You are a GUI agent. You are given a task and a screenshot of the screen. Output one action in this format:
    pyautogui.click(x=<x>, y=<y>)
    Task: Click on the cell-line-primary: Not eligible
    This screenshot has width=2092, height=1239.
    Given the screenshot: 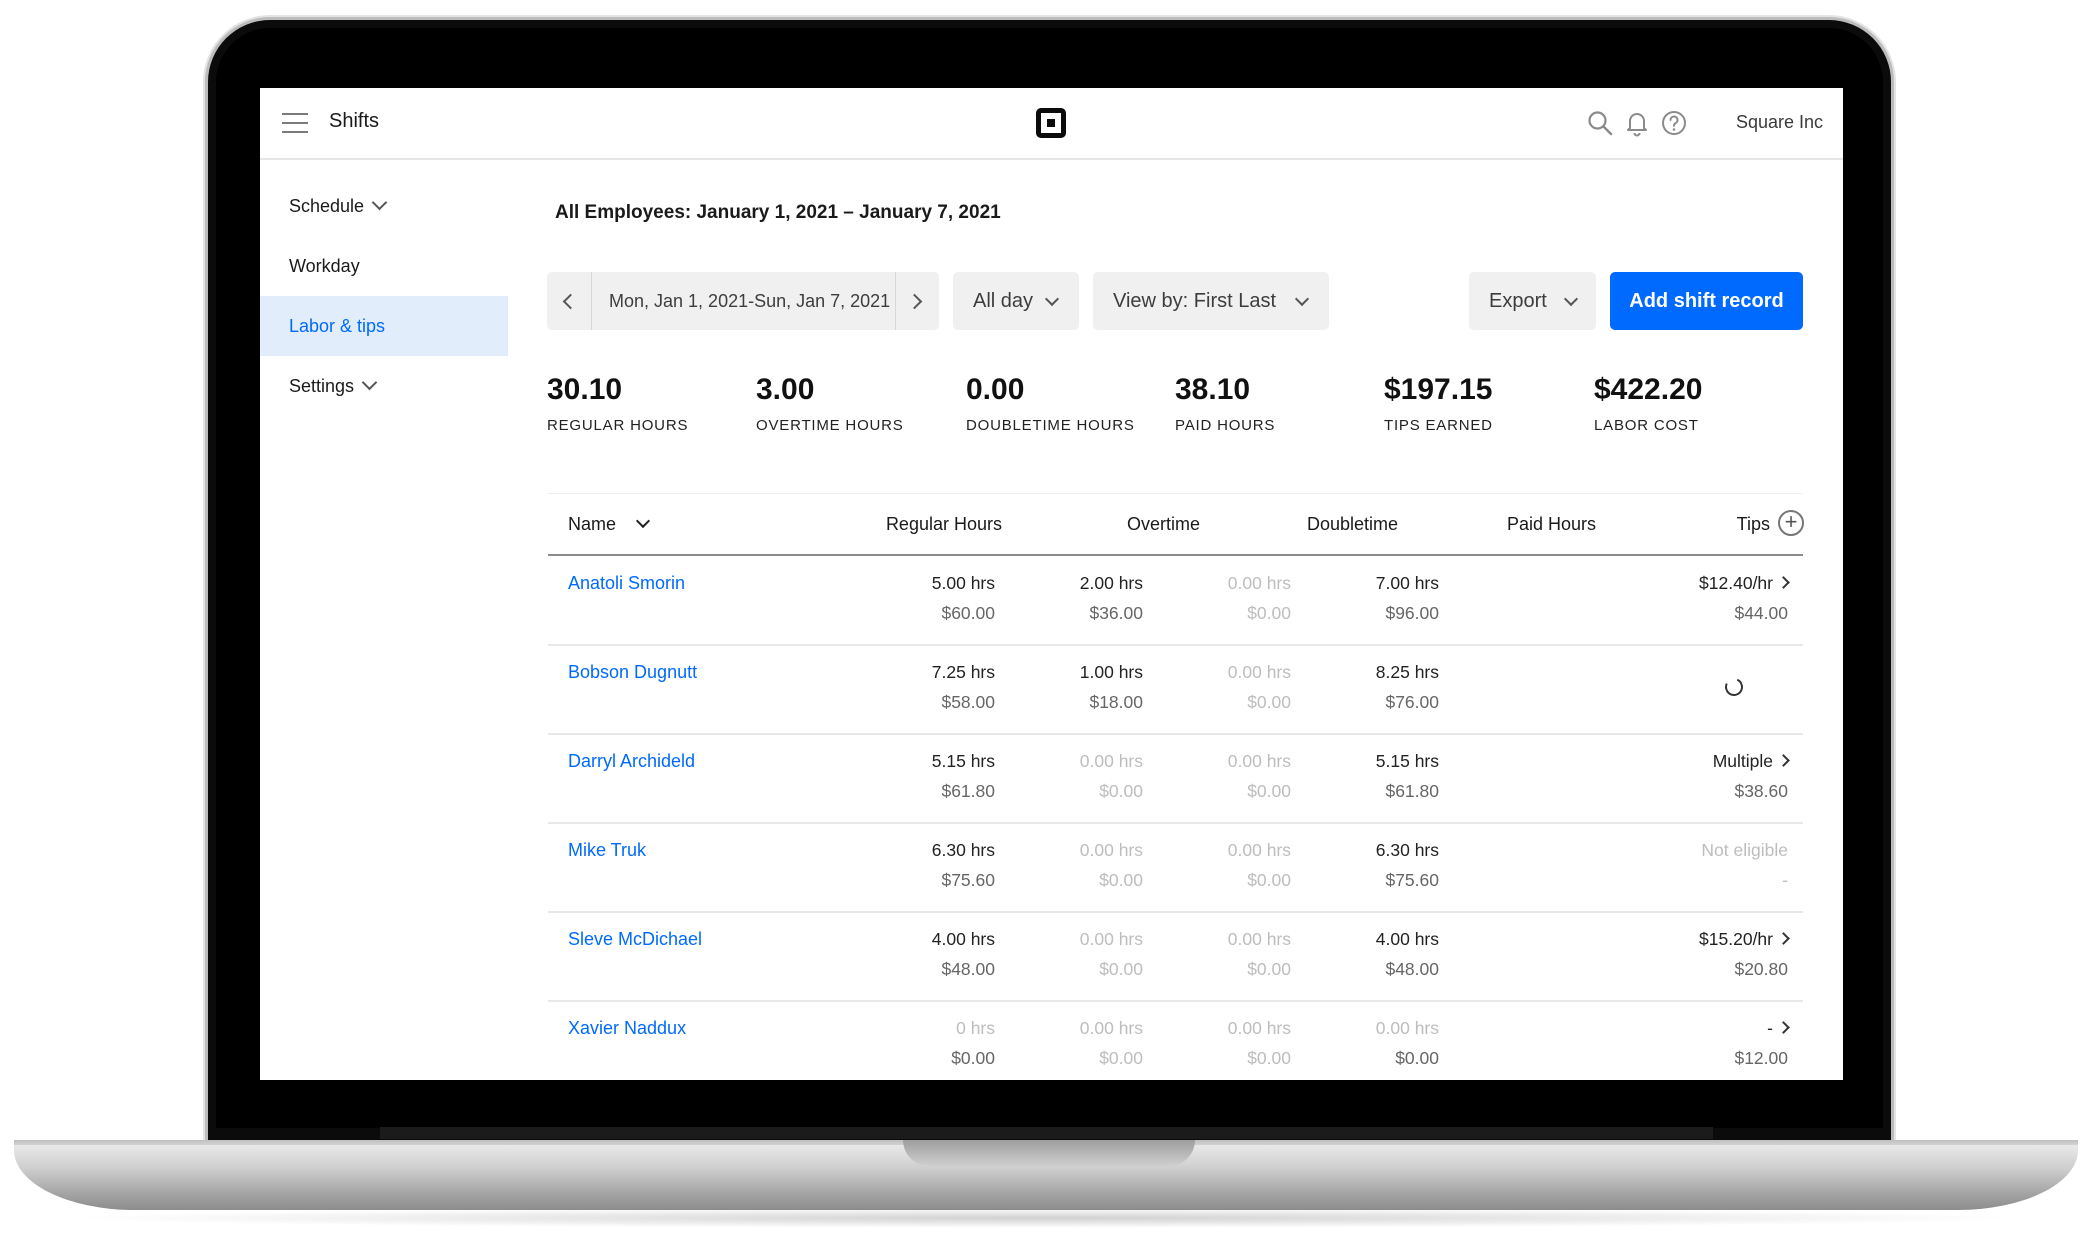 What is the action you would take?
    pyautogui.click(x=1744, y=850)
    